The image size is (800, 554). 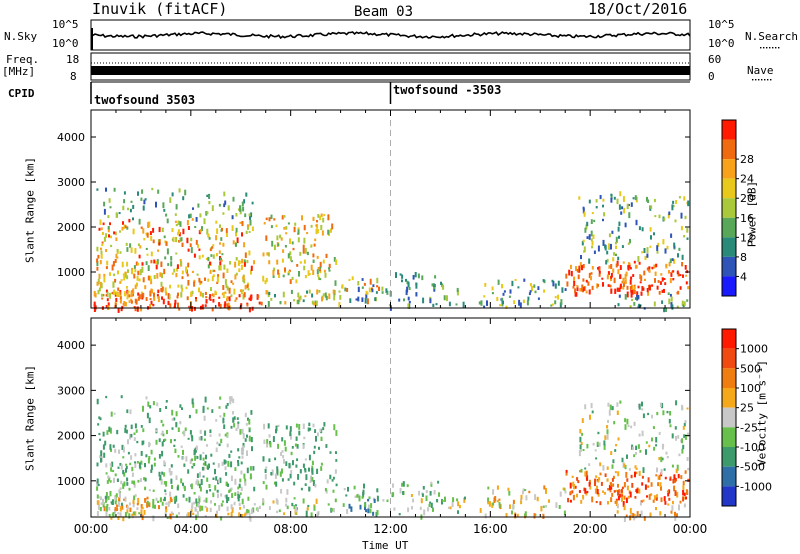 I want to click on nsky-label: N.Sky, so click(x=21, y=36).